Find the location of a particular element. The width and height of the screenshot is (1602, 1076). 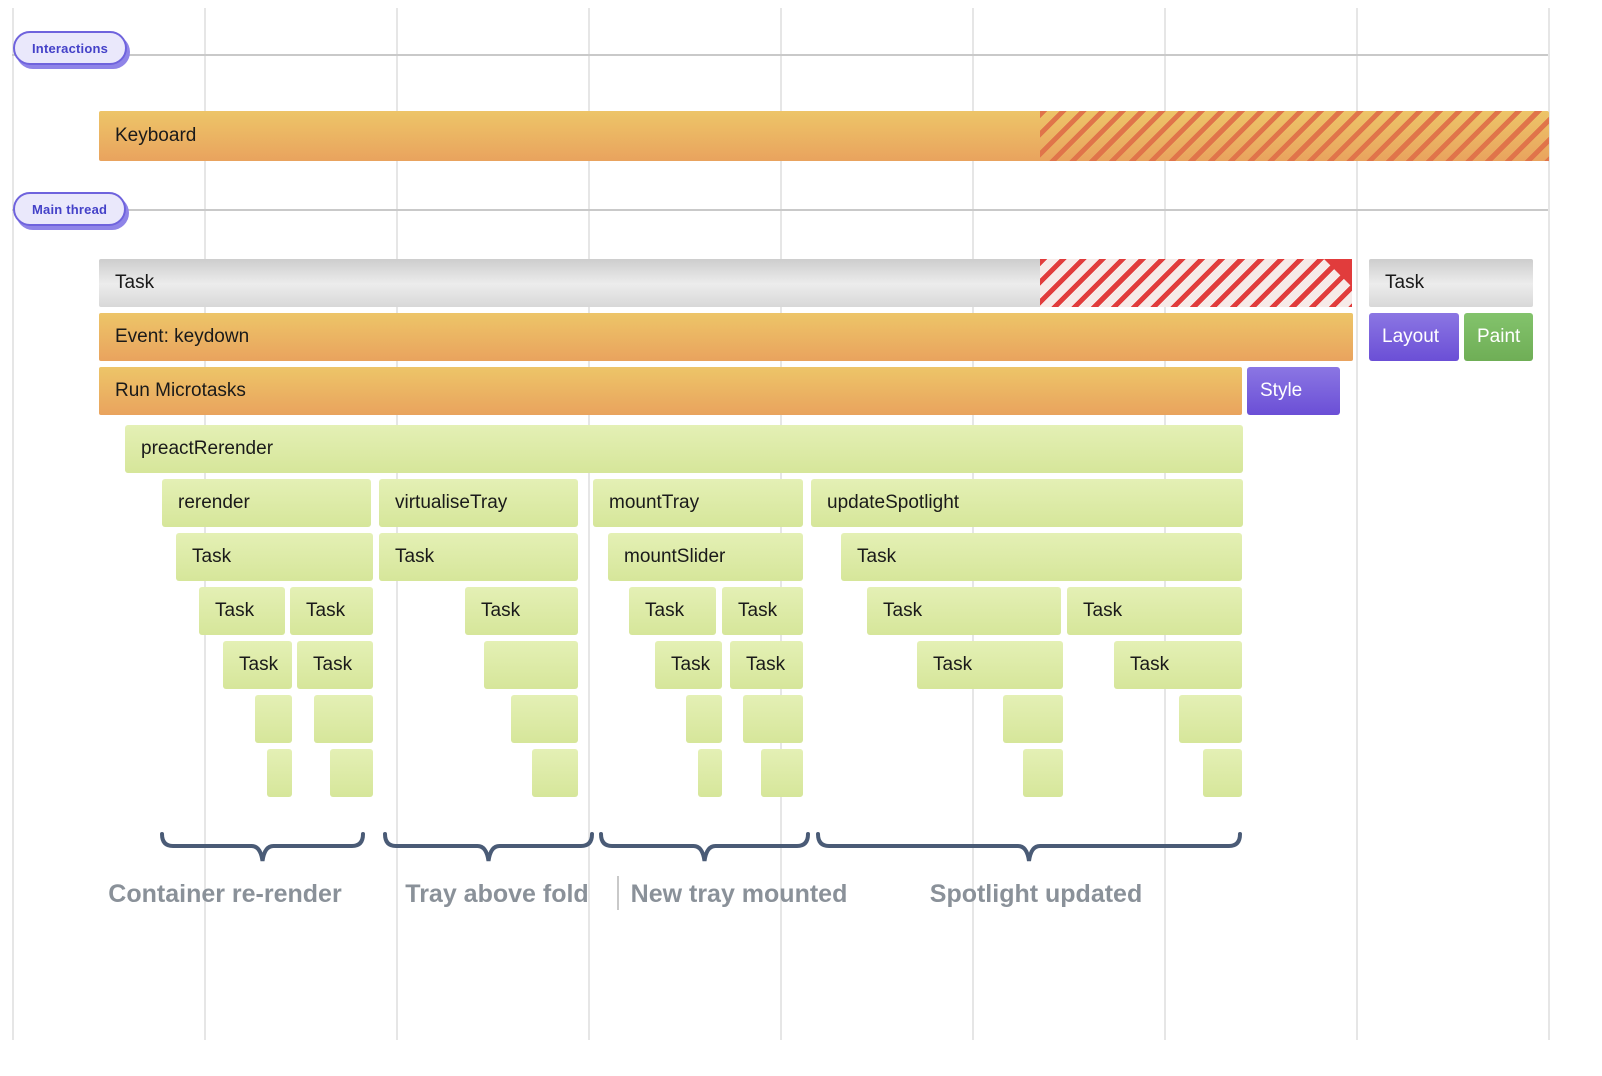

bar-label: Event: keydown is located at coordinates (182, 336).